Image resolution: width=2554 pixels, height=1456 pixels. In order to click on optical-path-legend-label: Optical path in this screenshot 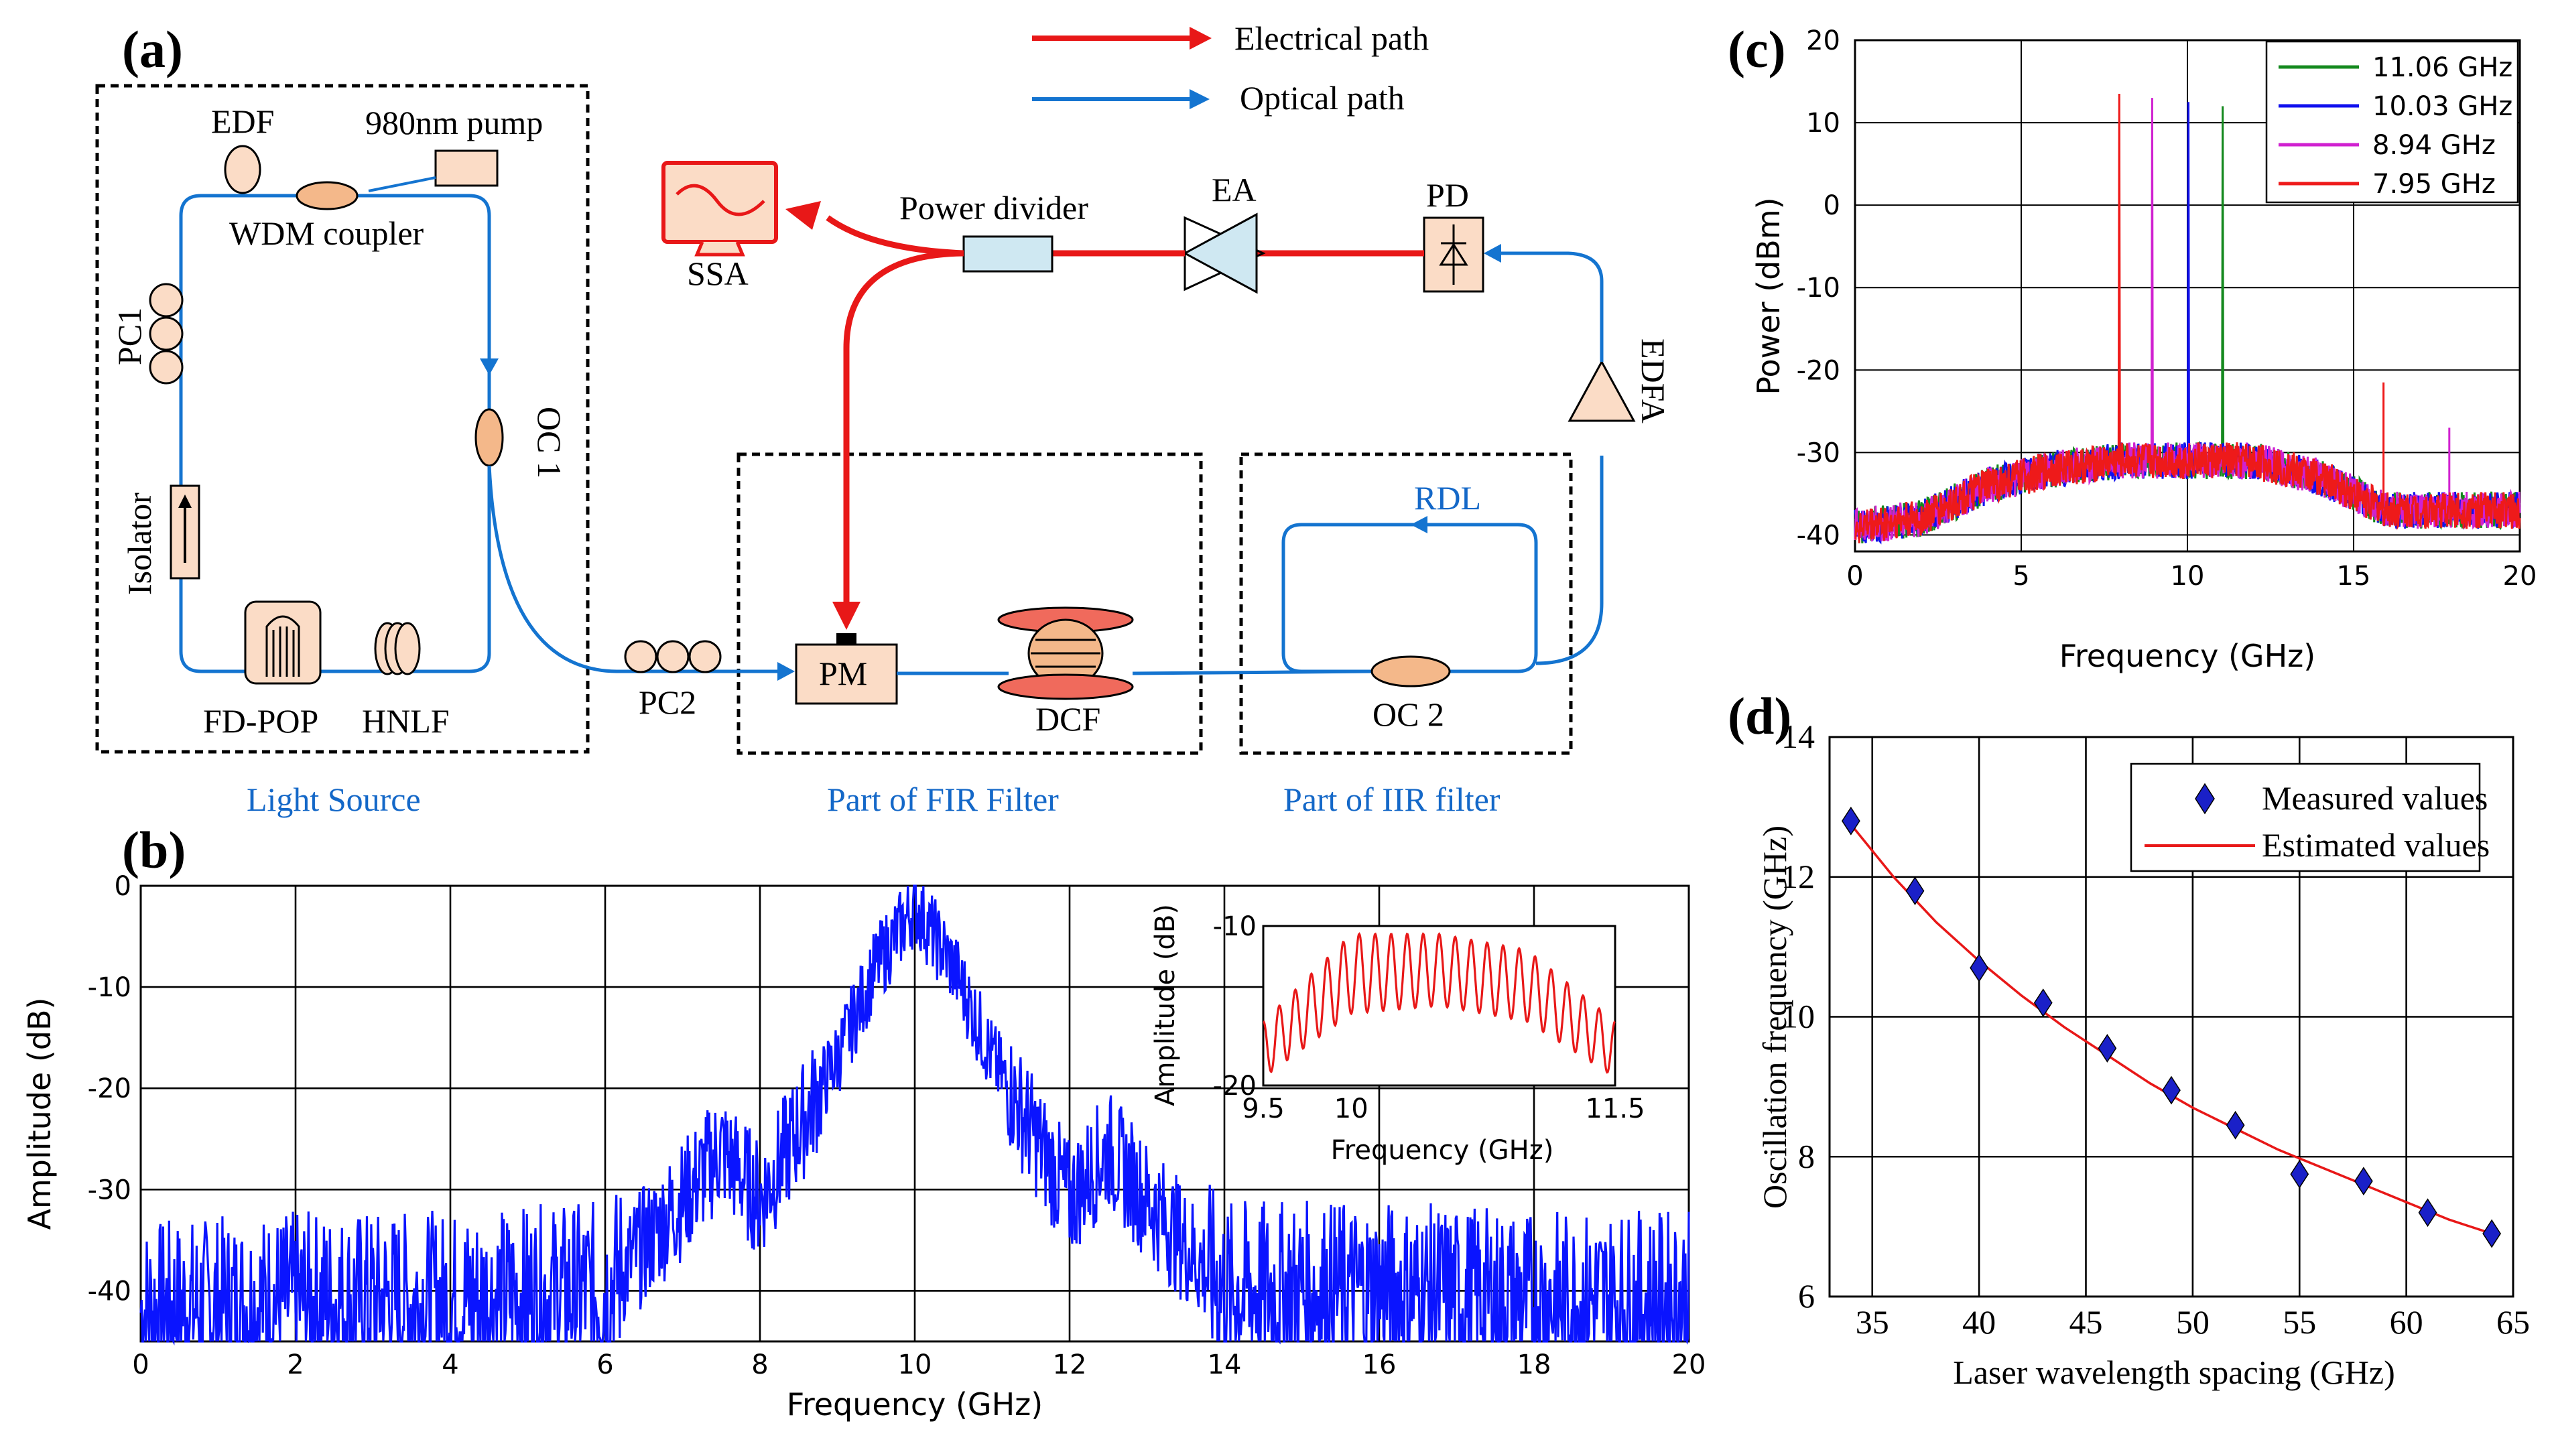, I will do `click(1322, 98)`.